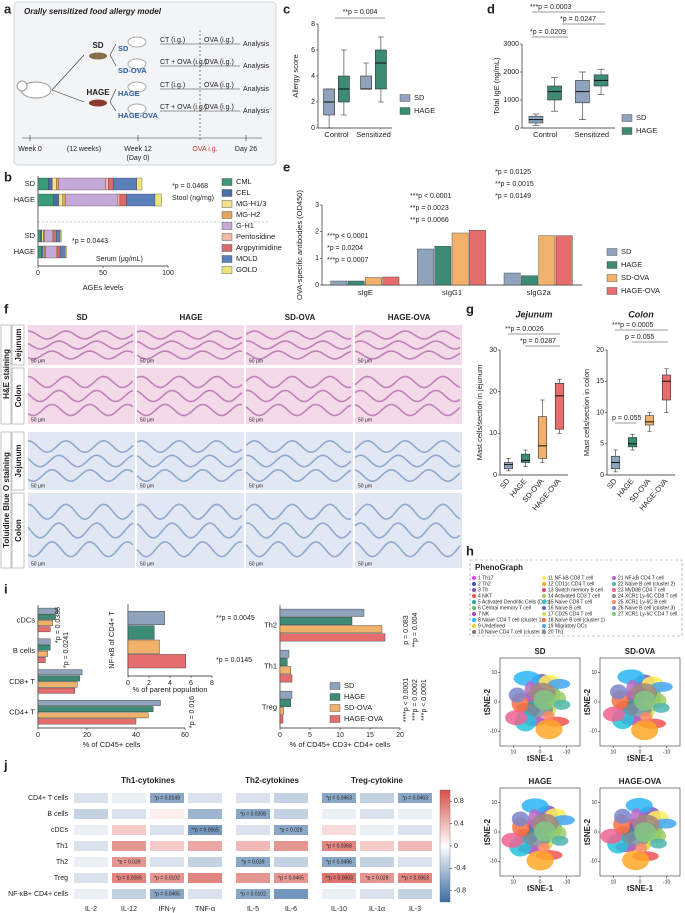 The image size is (685, 913). I want to click on y-tick-label: 5, so click(602, 444).